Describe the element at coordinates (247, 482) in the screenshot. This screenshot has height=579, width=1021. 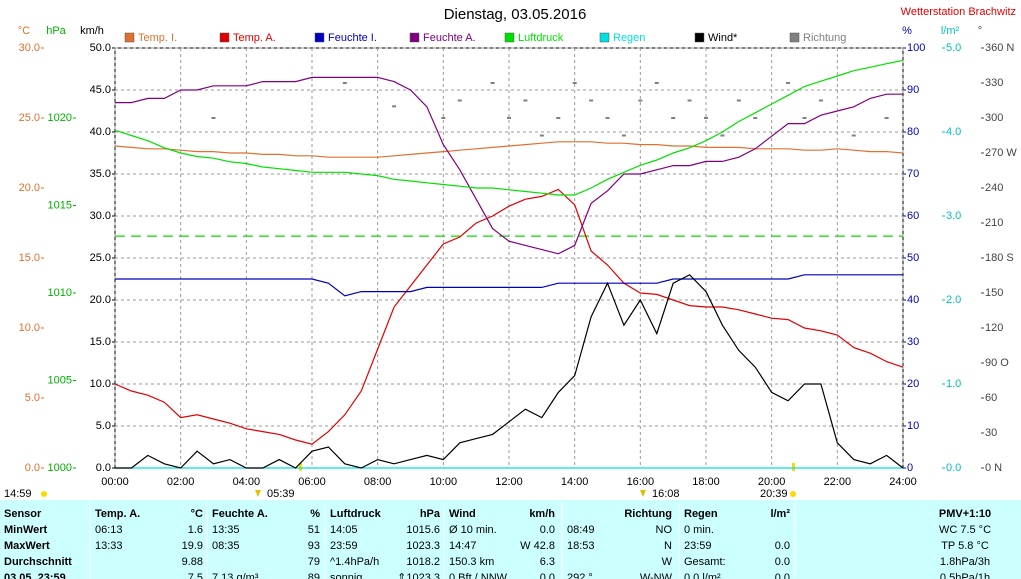
I see `x-tick-label: 04:00` at that location.